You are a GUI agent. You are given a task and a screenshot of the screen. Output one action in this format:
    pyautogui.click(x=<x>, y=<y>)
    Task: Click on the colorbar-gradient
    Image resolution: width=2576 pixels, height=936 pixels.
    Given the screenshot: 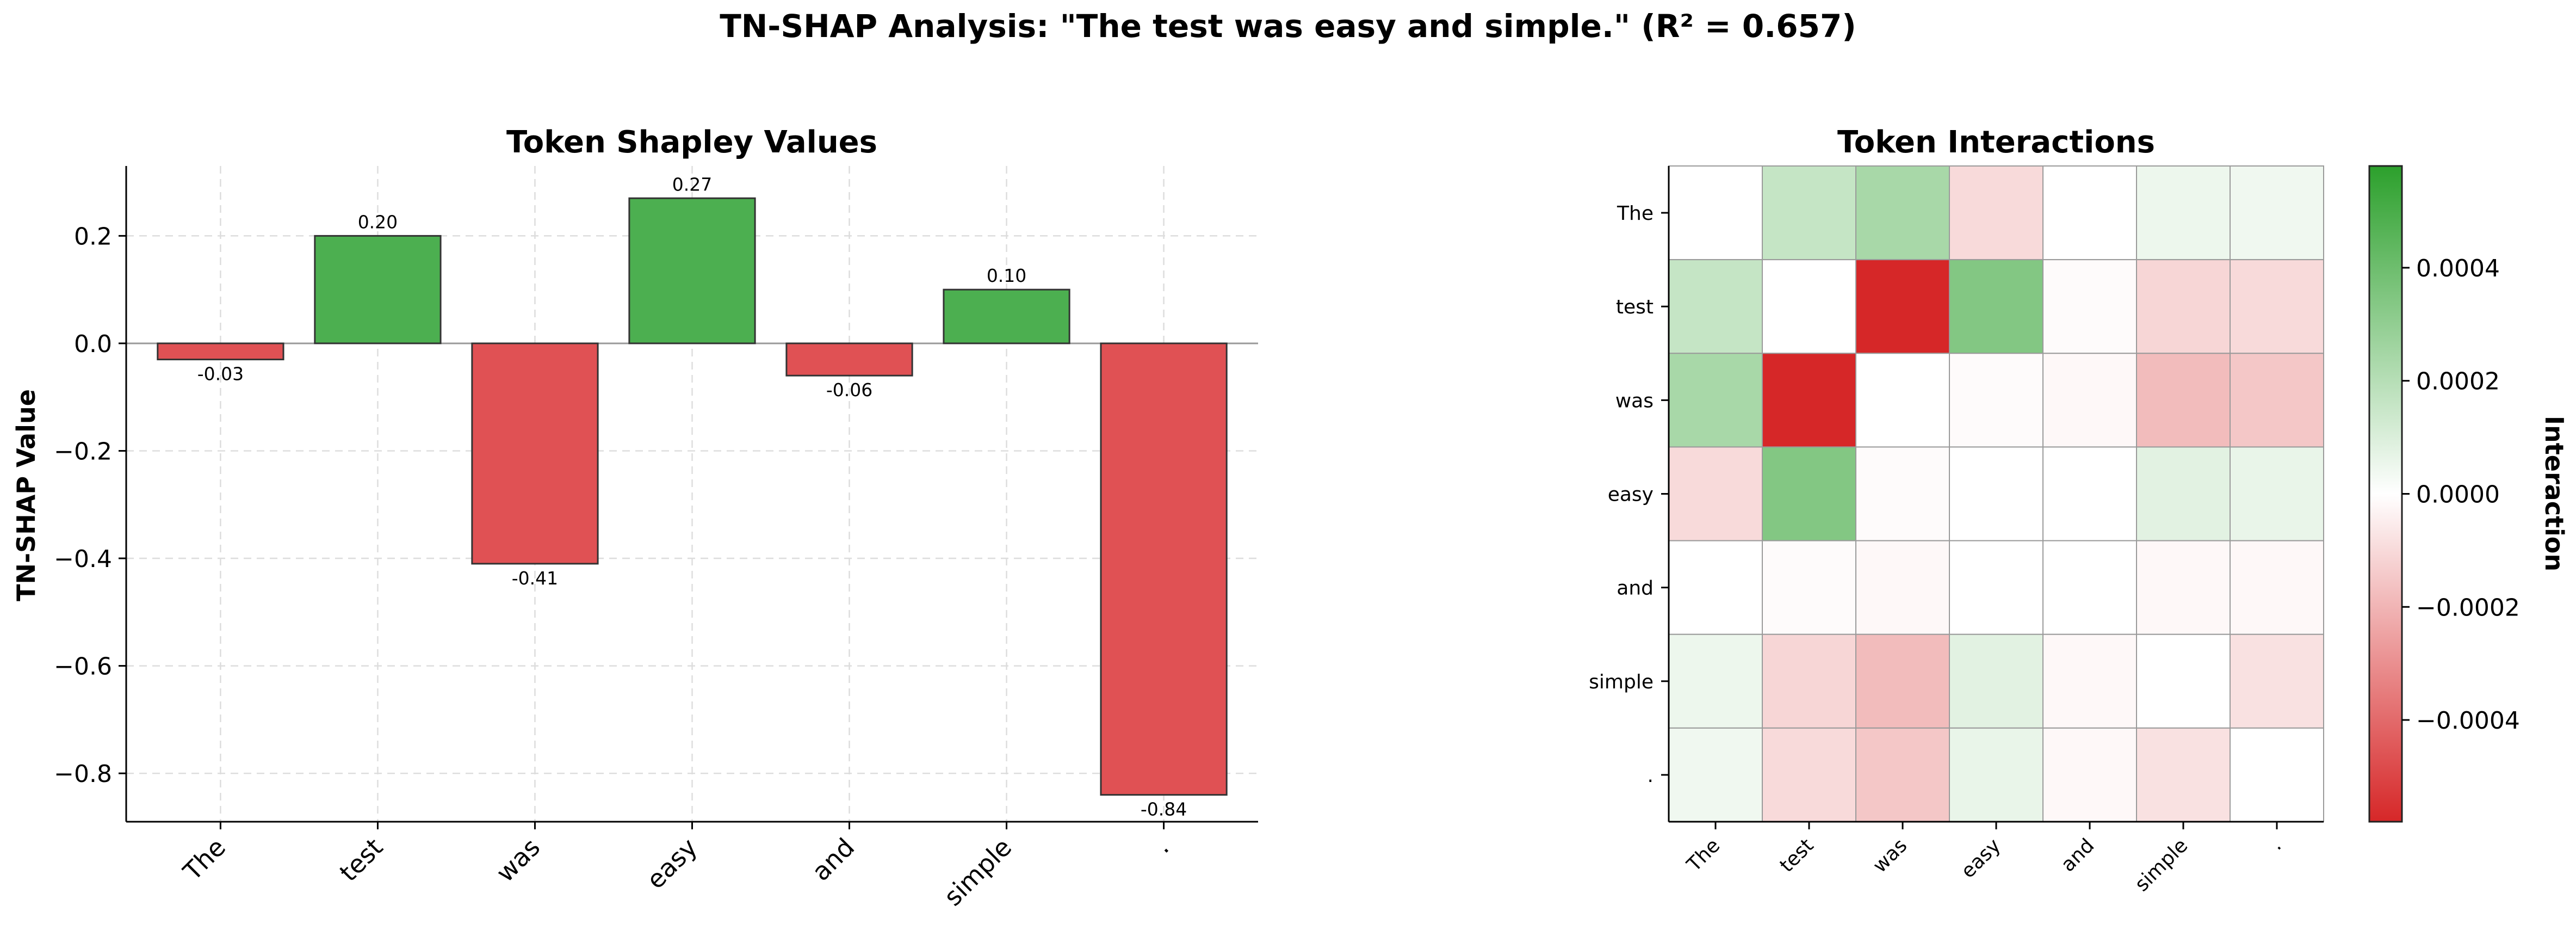 What is the action you would take?
    pyautogui.click(x=2386, y=494)
    